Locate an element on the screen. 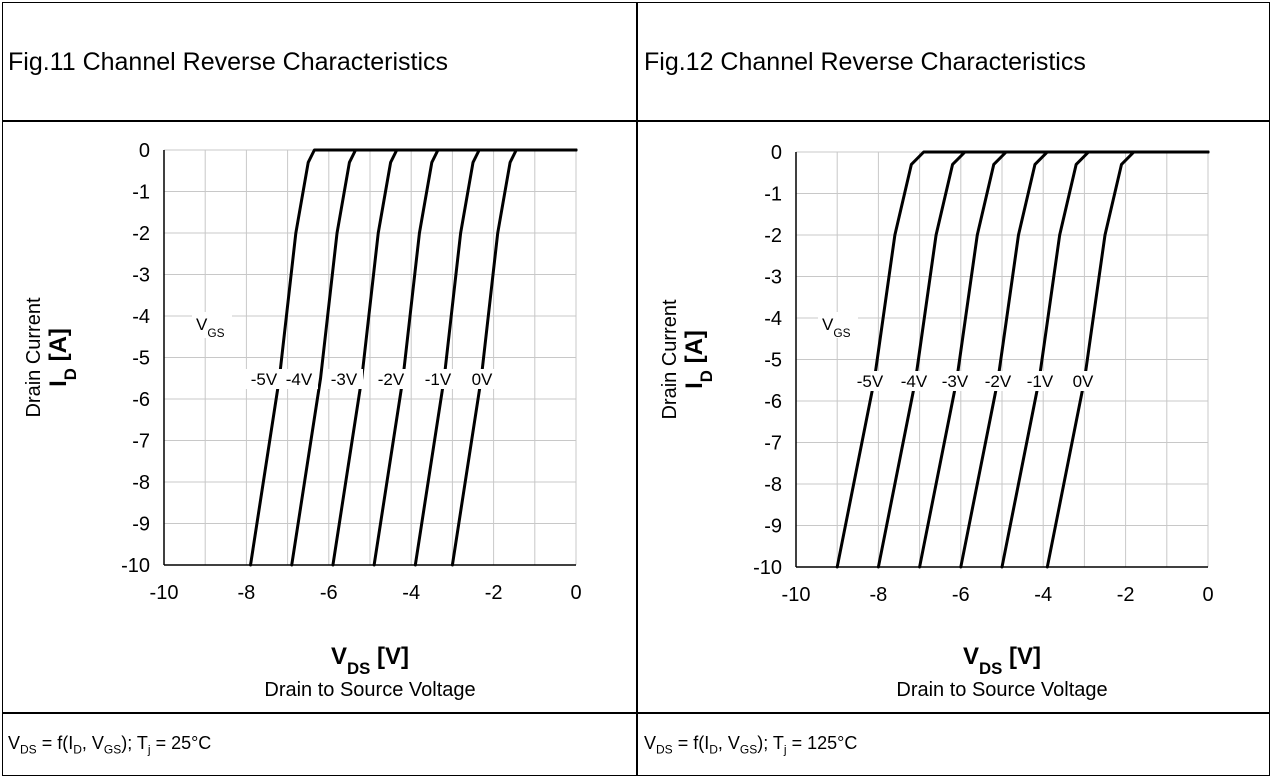 This screenshot has width=1272, height=778. fig12-x-tick-label: -8 is located at coordinates (879, 595).